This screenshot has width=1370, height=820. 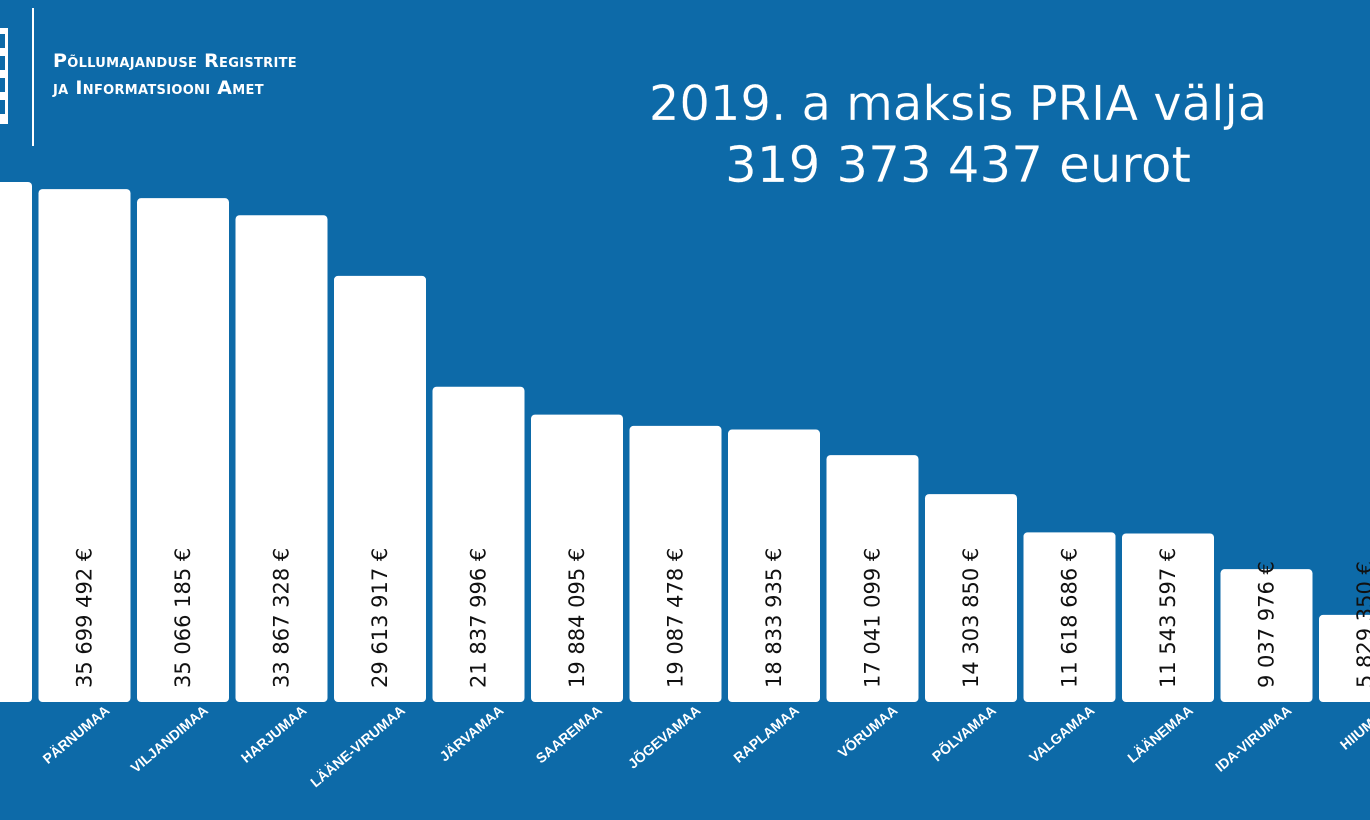 What do you see at coordinates (76, 734) in the screenshot?
I see `category-label: PÄRNUMAA` at bounding box center [76, 734].